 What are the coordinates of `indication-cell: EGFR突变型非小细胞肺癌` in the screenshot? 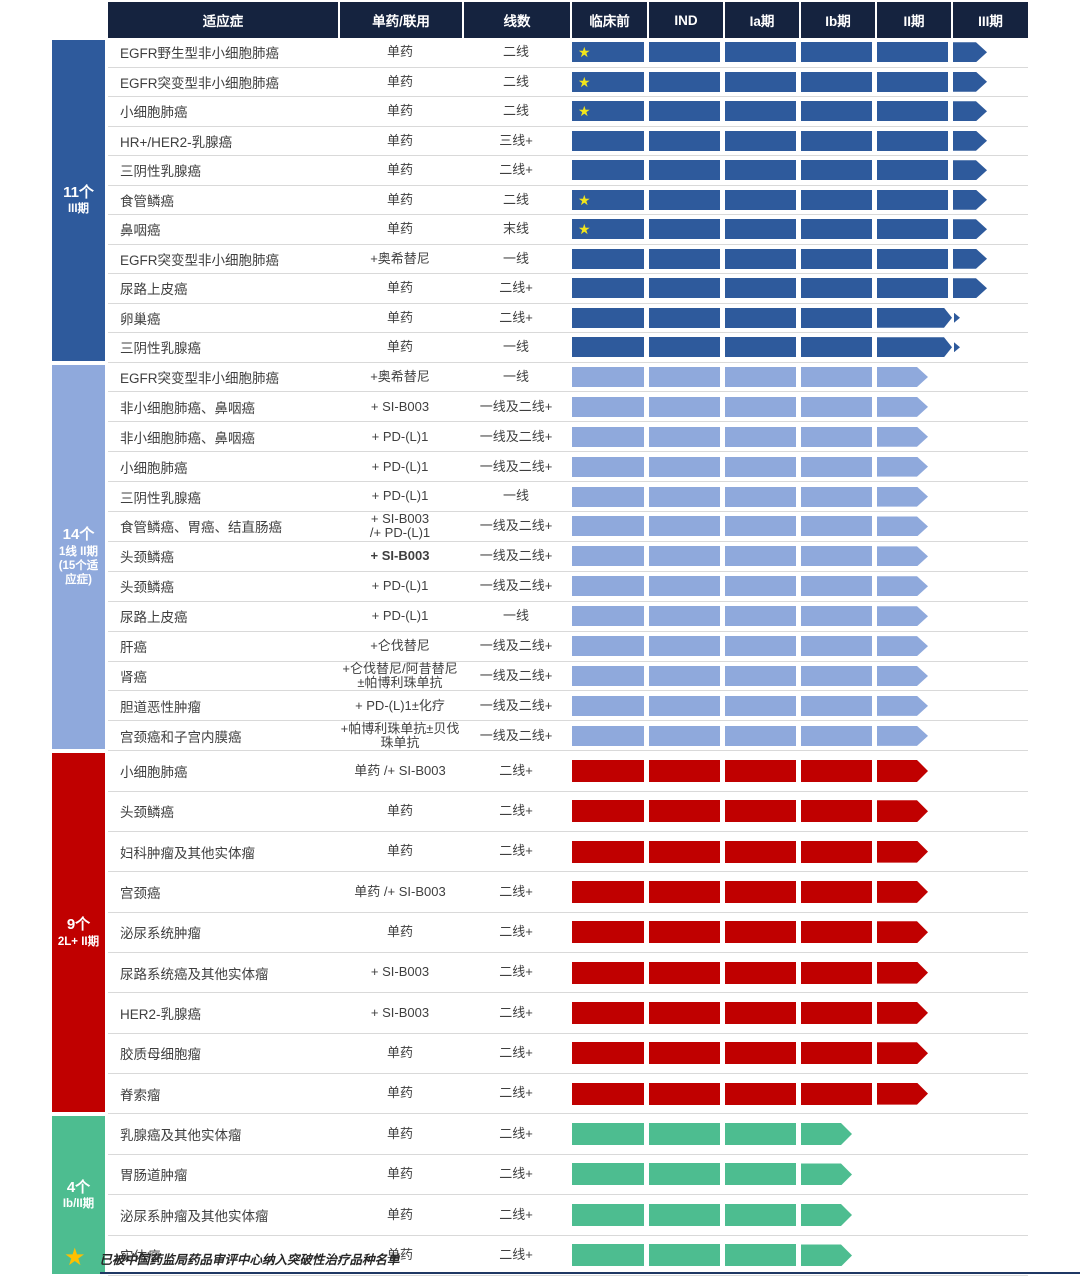 It's located at (200, 378).